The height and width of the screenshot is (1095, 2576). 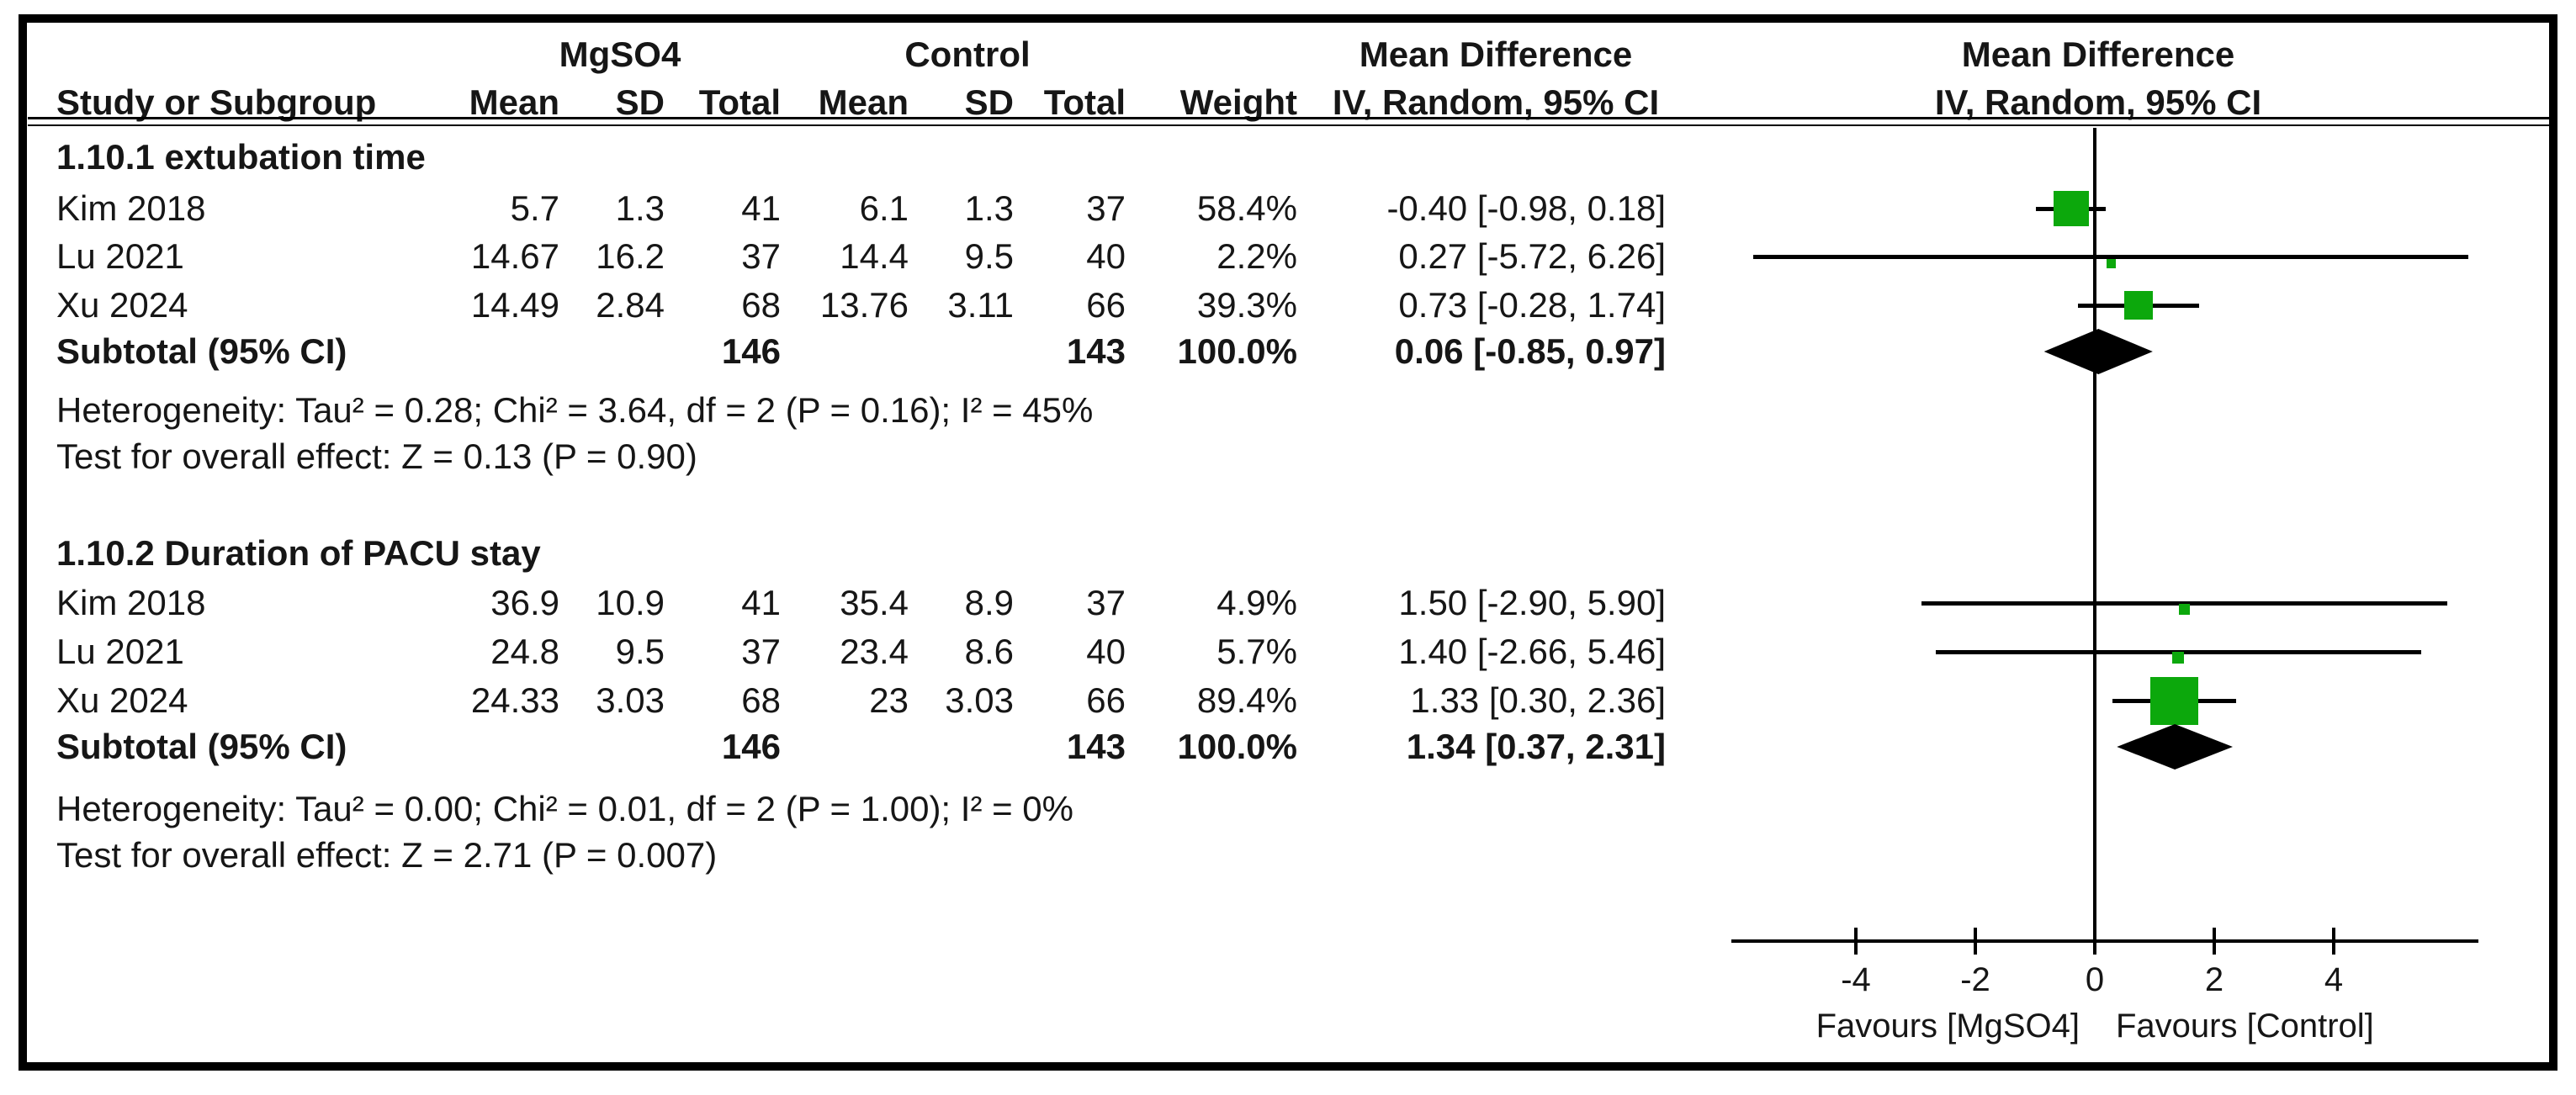 I want to click on study-sd2: 8.6, so click(x=989, y=651).